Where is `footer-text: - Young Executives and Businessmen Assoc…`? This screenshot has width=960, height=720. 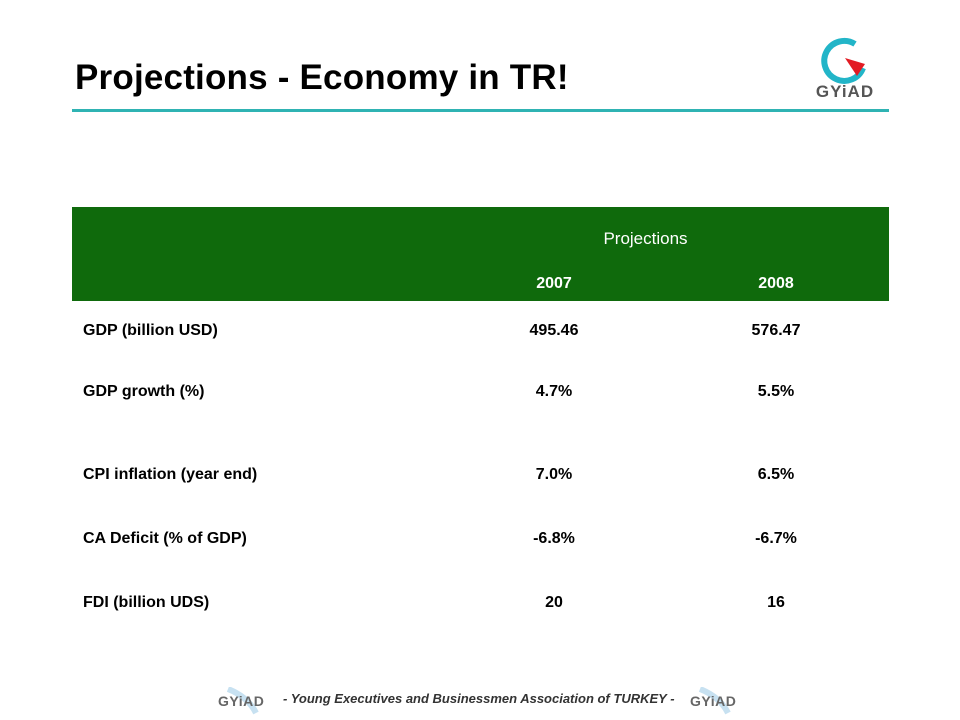 footer-text: - Young Executives and Businessmen Assoc… is located at coordinates (479, 698).